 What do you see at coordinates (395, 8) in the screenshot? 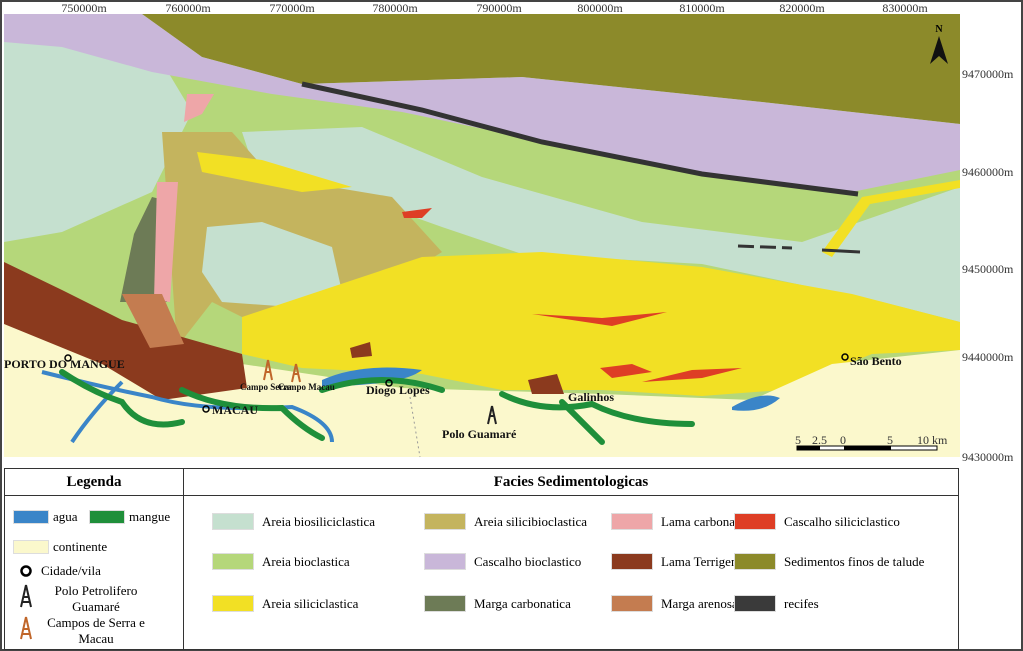
I see `x-label: 780000m` at bounding box center [395, 8].